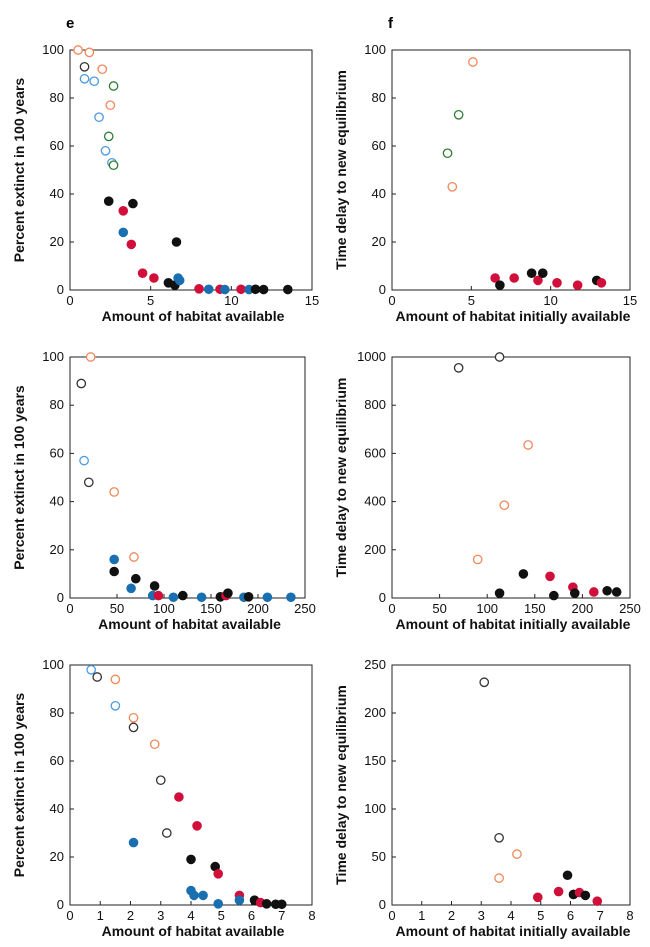 The image size is (650, 947). Describe the element at coordinates (451, 915) in the screenshot. I see `x-tick-label: 2` at that location.